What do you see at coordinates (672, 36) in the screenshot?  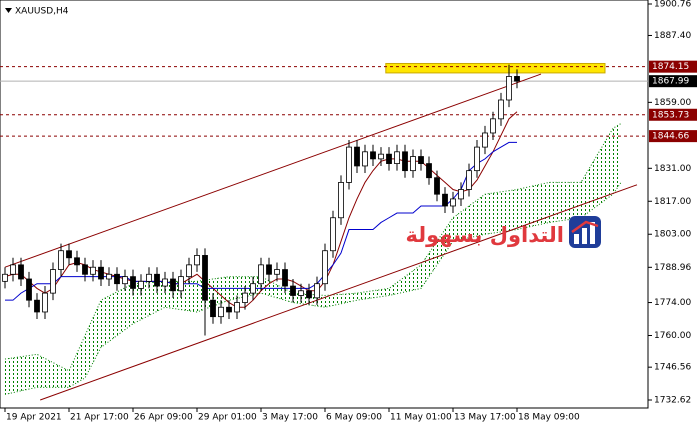 I see `y-tick-label: 1887.40` at bounding box center [672, 36].